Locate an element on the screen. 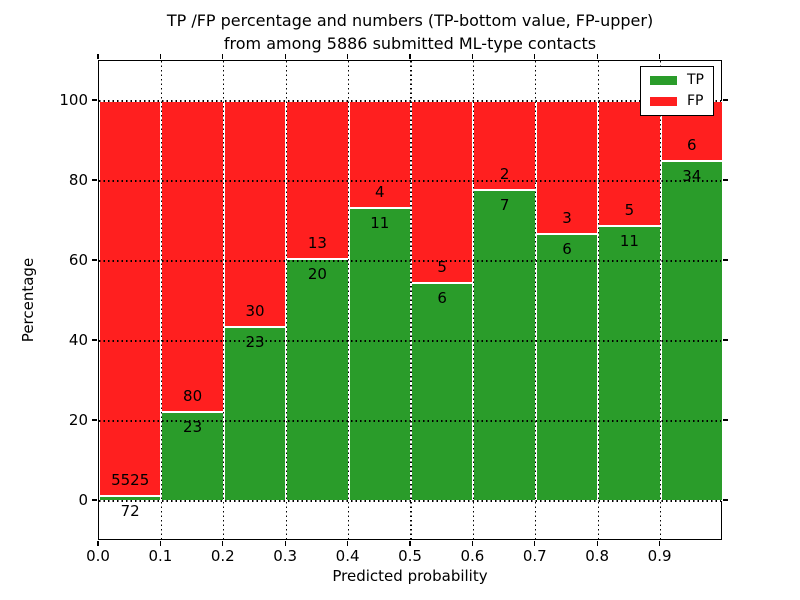 The width and height of the screenshot is (800, 600). y-tick-label: 0 is located at coordinates (83, 500).